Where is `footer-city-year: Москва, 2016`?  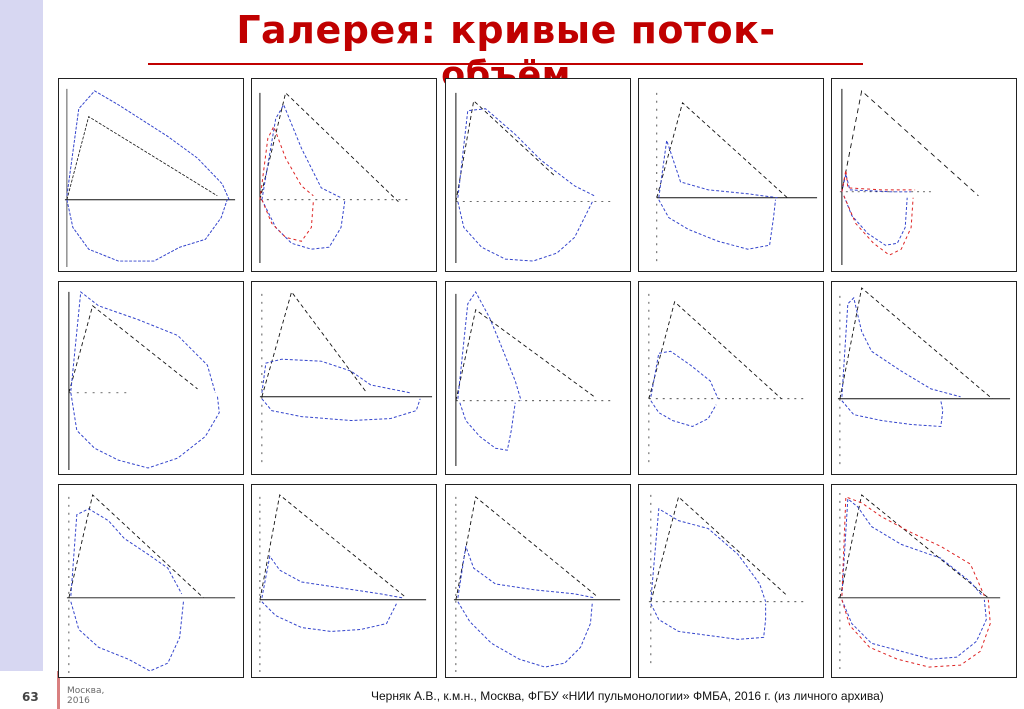
footer-city-year: Москва, 2016 is located at coordinates (85, 696).